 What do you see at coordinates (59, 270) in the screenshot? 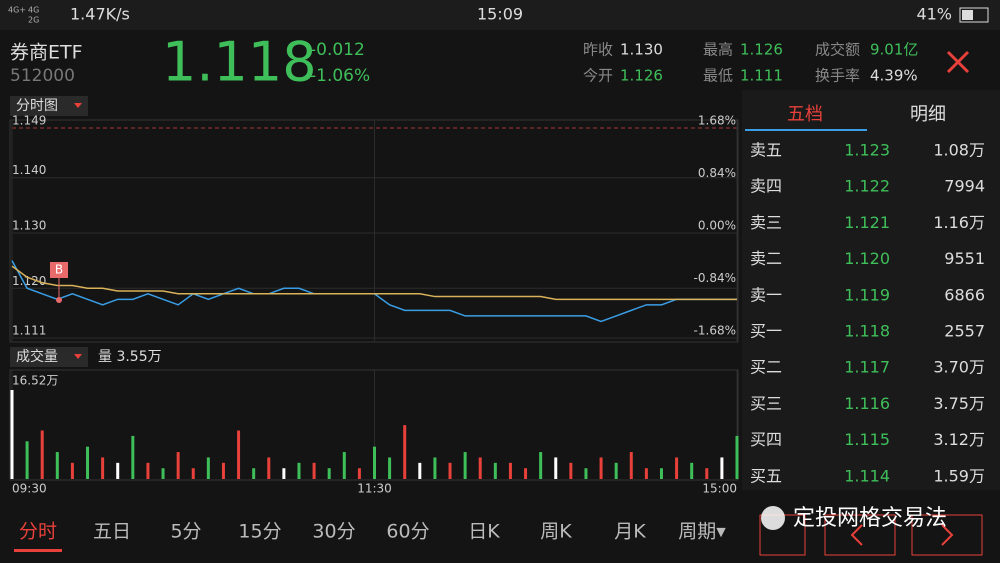
I see `trade-marker-label: B` at bounding box center [59, 270].